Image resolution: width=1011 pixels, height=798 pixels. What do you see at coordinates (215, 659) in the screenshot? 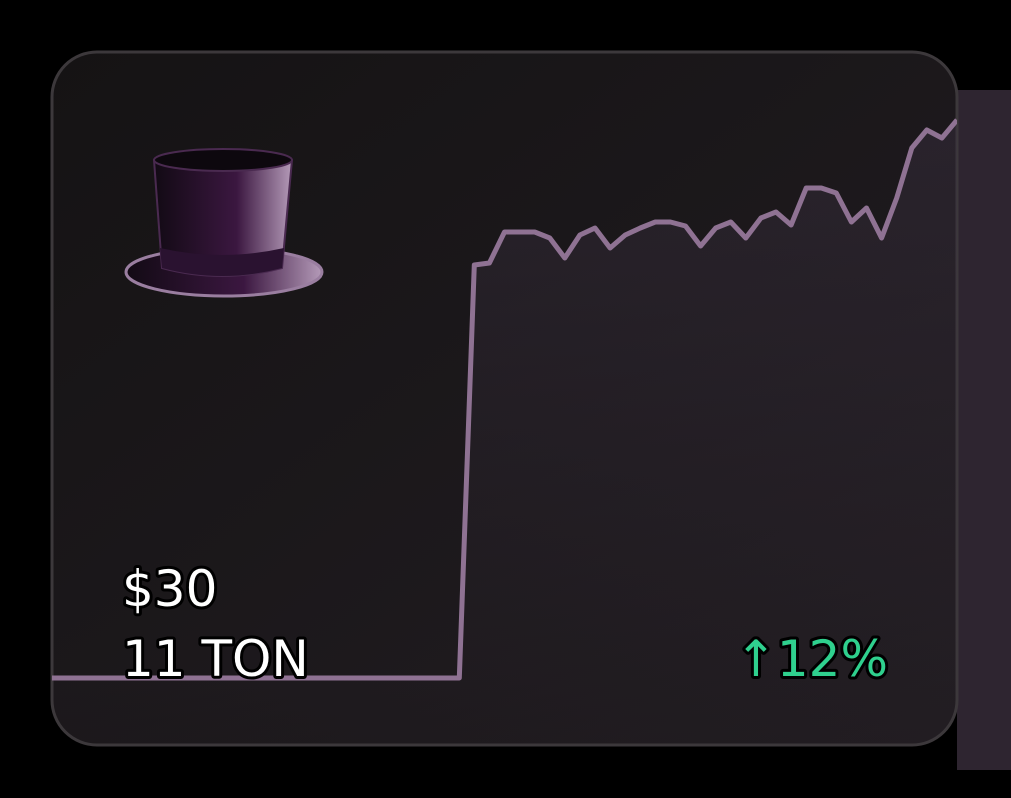
I see `amount: 11 TON` at bounding box center [215, 659].